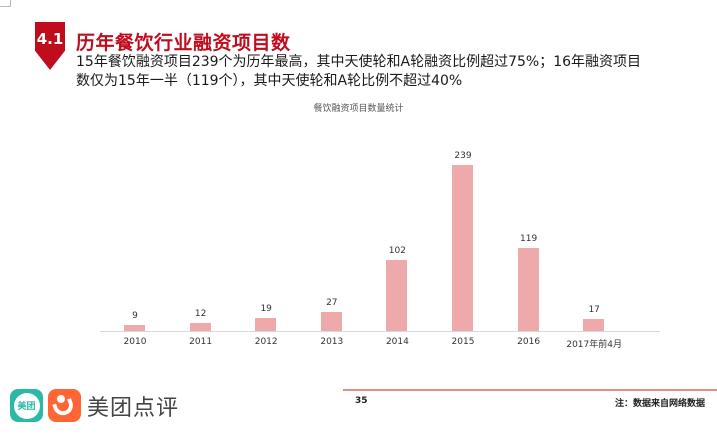  What do you see at coordinates (135, 315) in the screenshot?
I see `data-label: 9` at bounding box center [135, 315].